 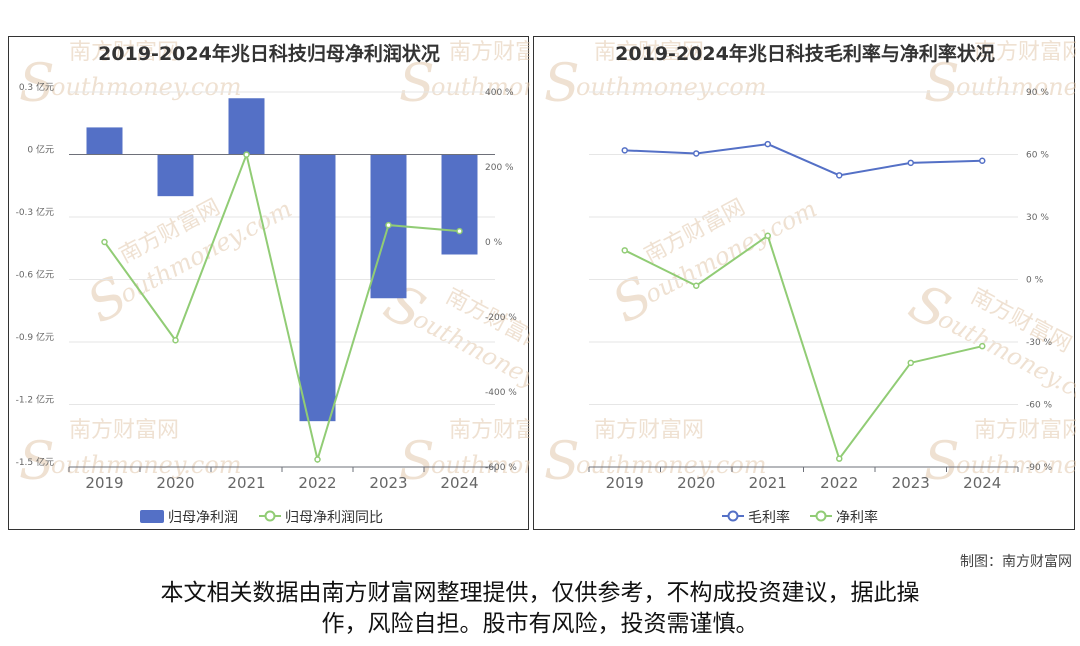 What do you see at coordinates (317, 288) in the screenshot?
I see `bar-2022` at bounding box center [317, 288].